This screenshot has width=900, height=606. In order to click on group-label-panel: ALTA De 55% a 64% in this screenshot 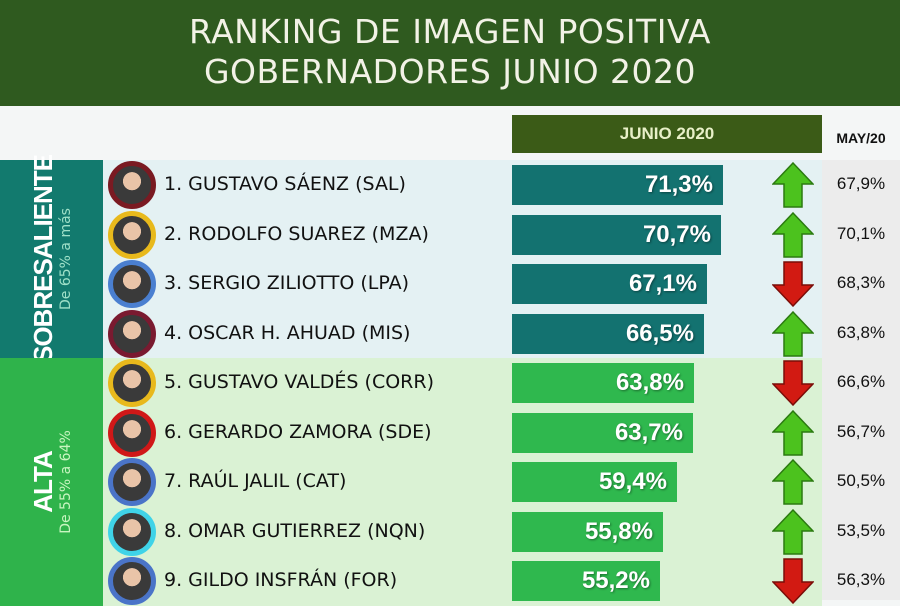, I will do `click(51, 482)`.